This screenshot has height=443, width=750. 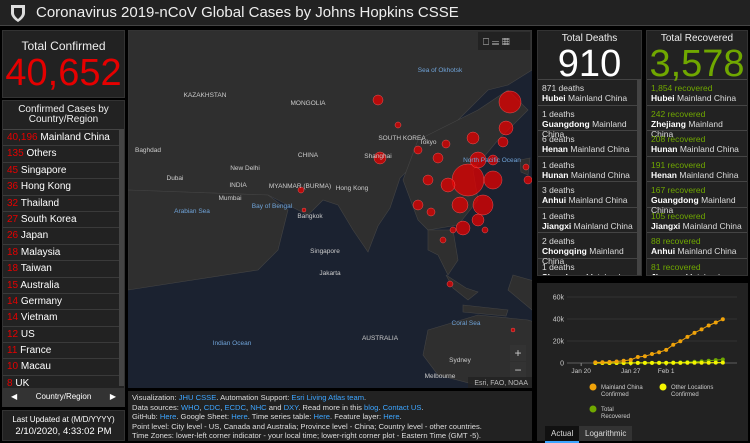 I want to click on deaths-place: Anhui, so click(x=554, y=200).